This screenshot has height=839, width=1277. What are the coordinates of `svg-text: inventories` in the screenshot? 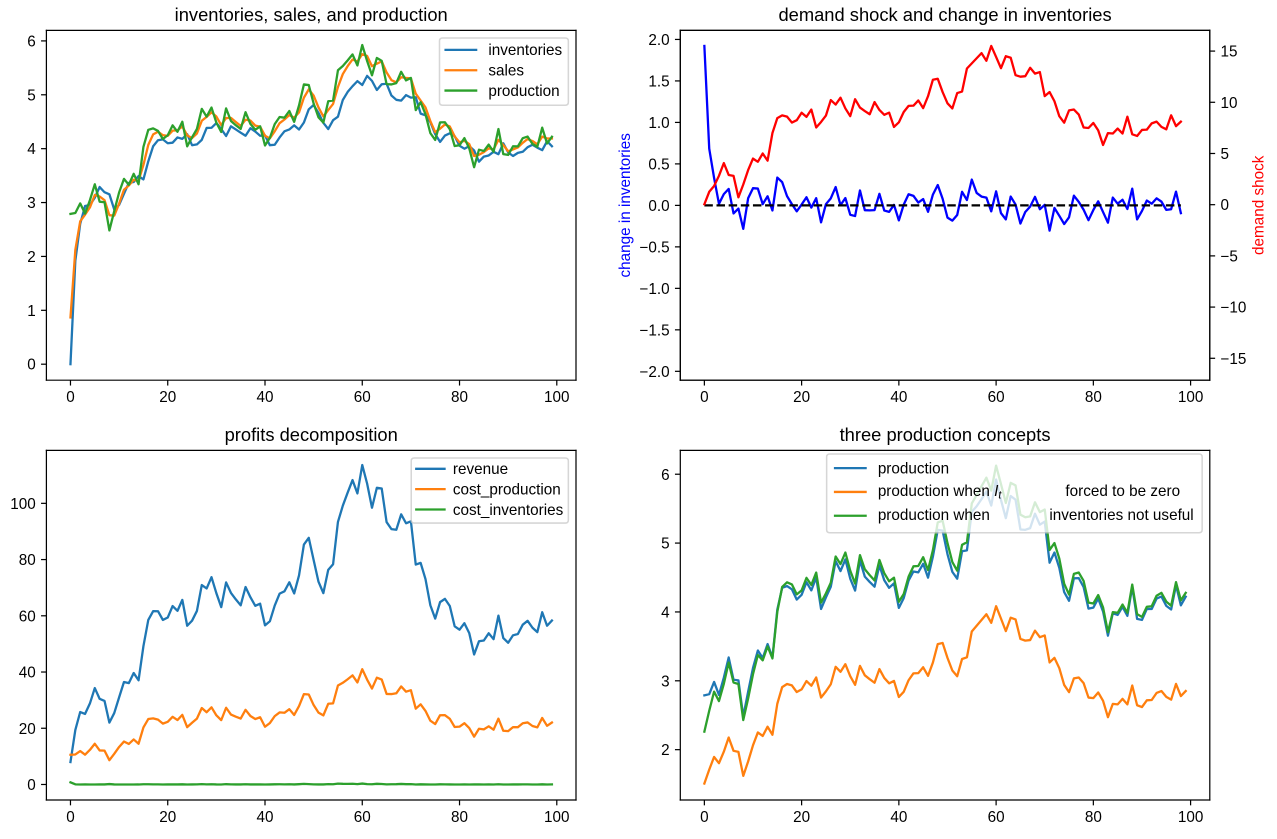 It's located at (525, 50).